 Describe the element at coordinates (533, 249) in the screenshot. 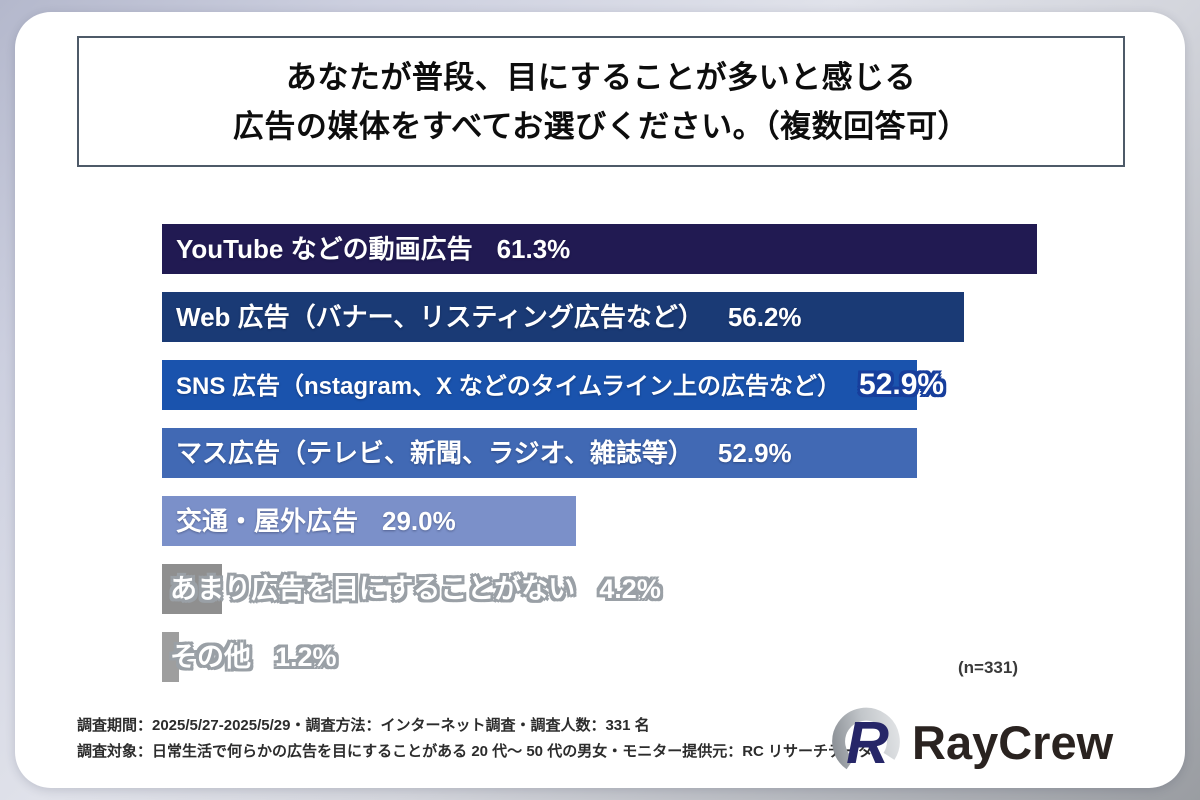

I see `bar-value: 61.3%` at that location.